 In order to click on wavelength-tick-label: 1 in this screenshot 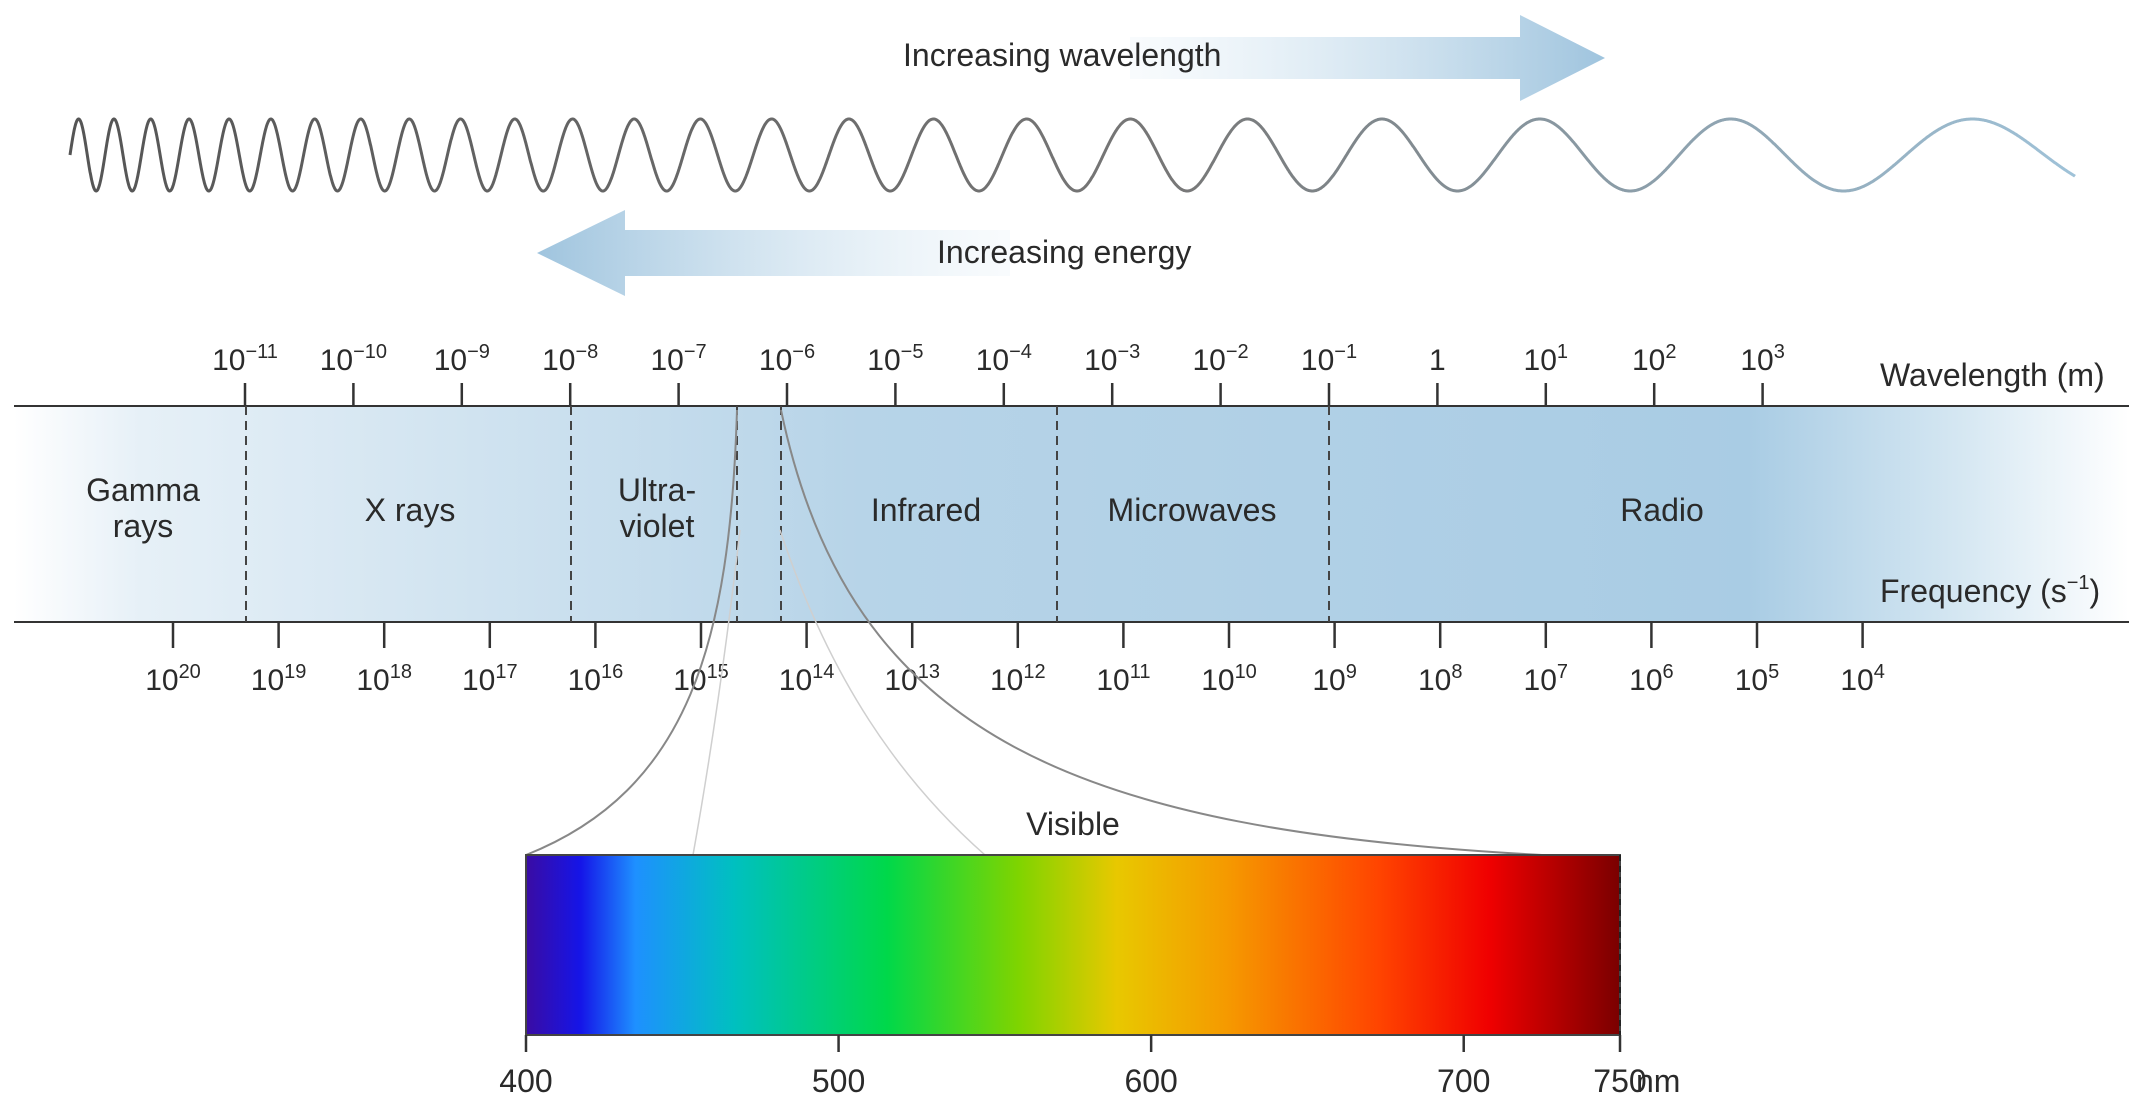, I will do `click(1437, 360)`.